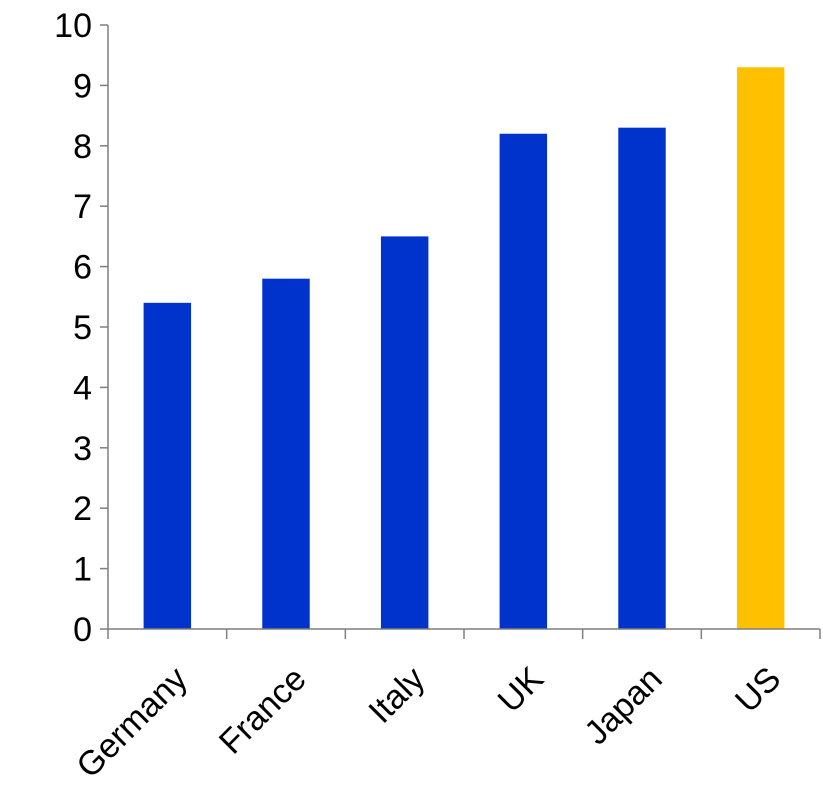 The image size is (823, 809). I want to click on y-tick-label: 6, so click(82, 268).